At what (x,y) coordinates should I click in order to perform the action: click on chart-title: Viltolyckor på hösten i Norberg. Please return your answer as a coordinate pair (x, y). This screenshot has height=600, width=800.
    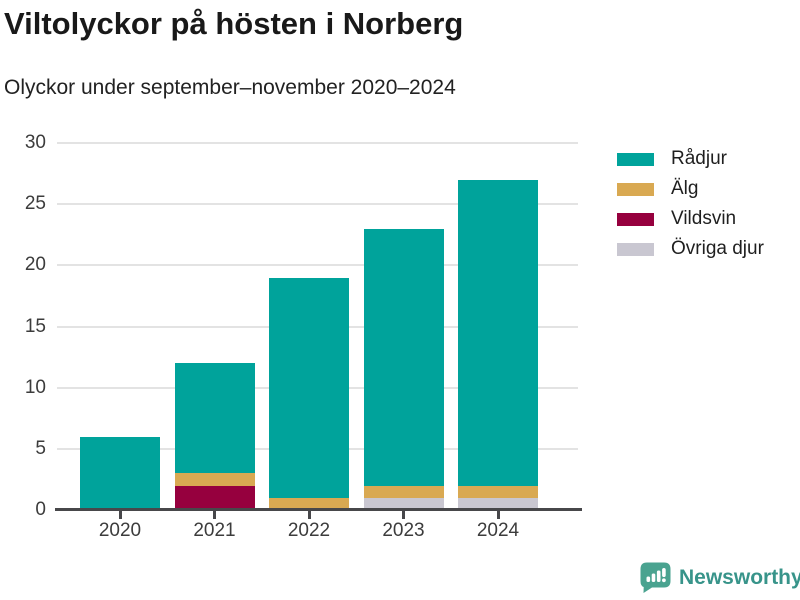
    Looking at the image, I should click on (234, 23).